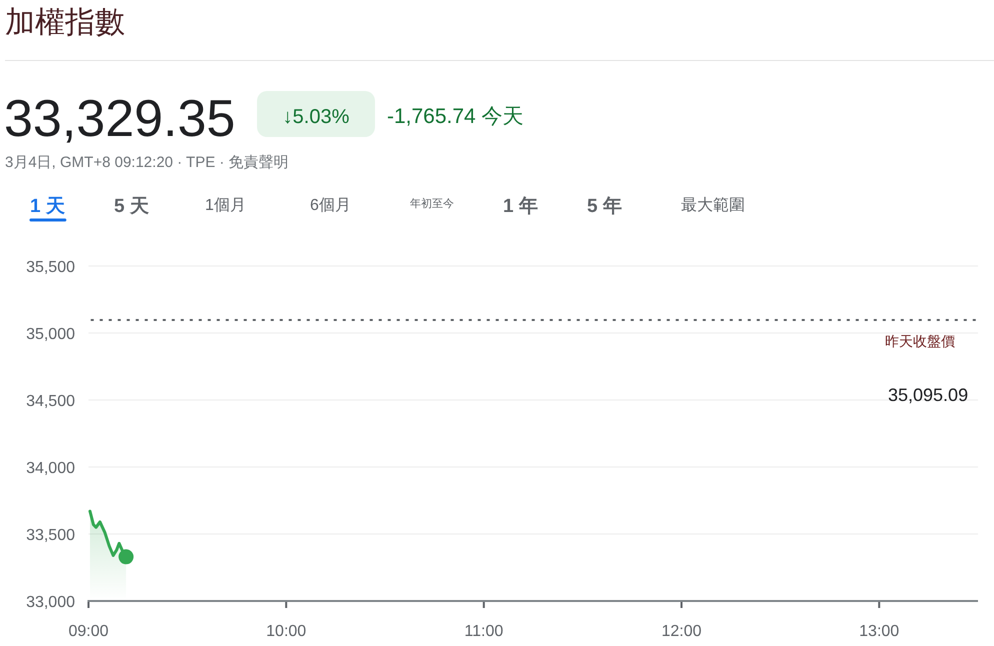 This screenshot has width=994, height=646. I want to click on annotation: -1,765.74 今天, so click(455, 116).